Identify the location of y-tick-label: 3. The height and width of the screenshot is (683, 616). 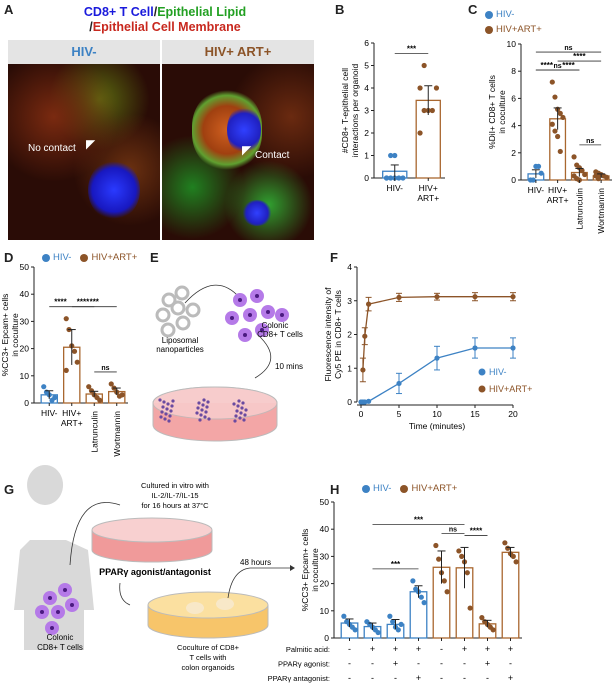
(366, 111).